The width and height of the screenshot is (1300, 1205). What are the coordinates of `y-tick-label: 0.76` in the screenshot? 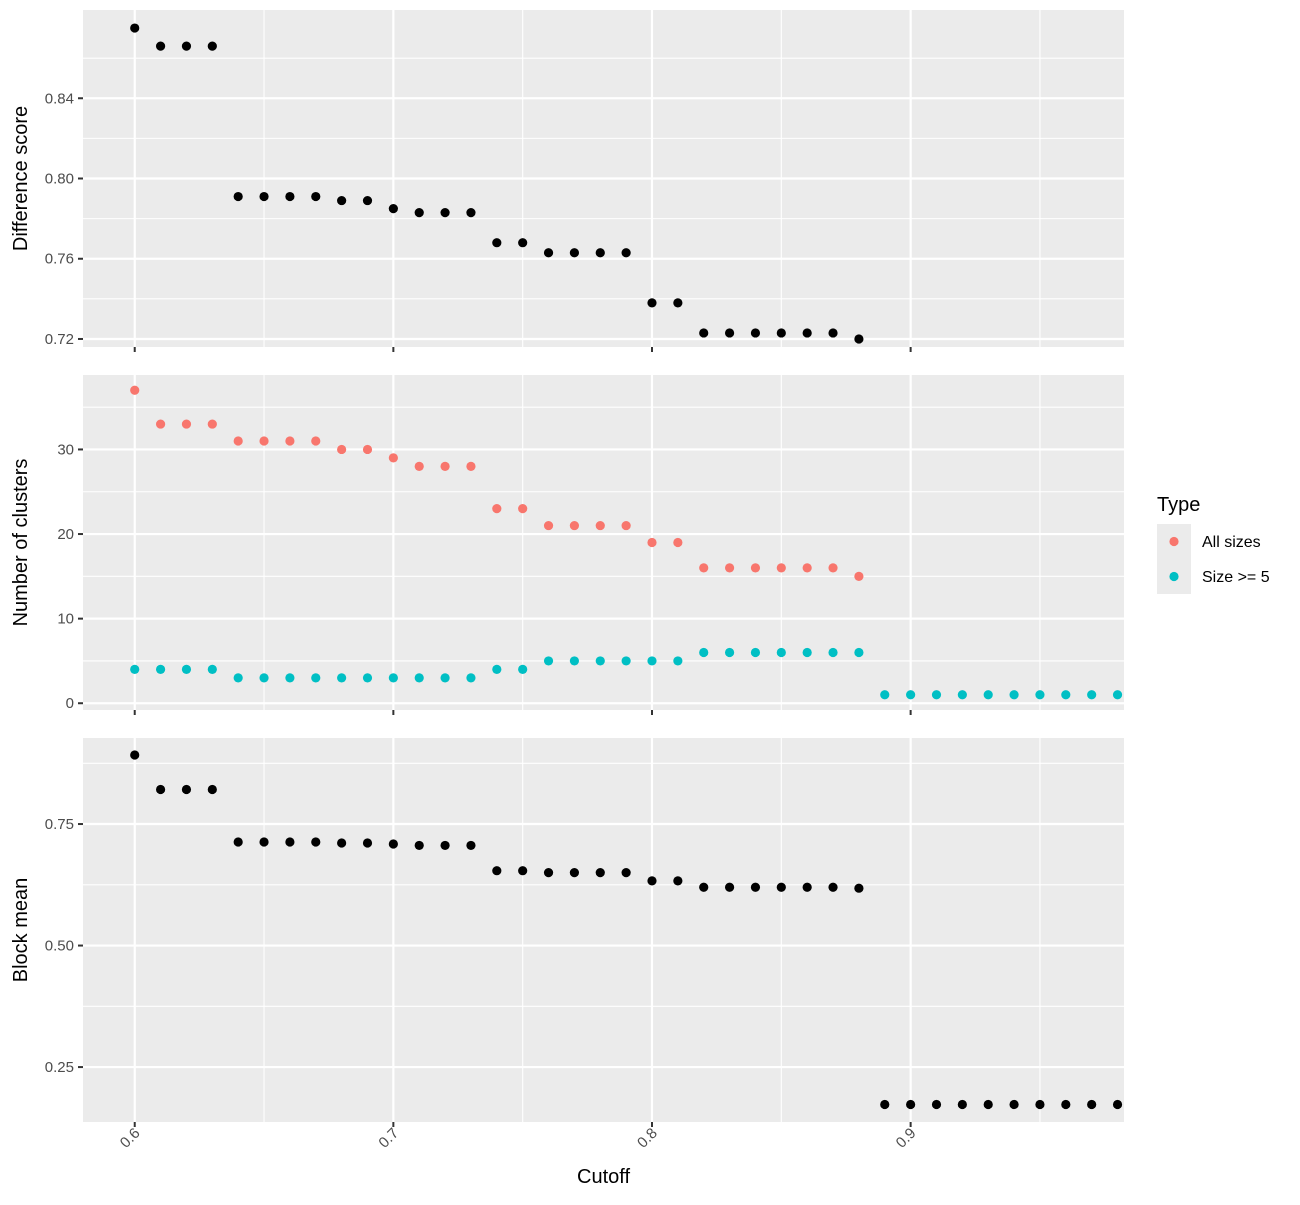 It's located at (59, 259).